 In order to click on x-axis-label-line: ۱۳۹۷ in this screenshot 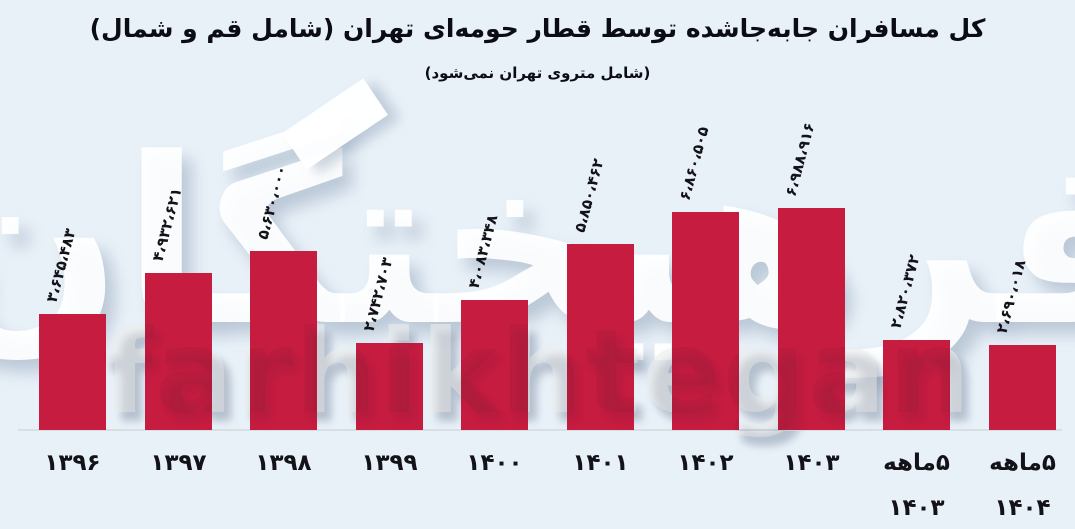, I will do `click(178, 463)`.